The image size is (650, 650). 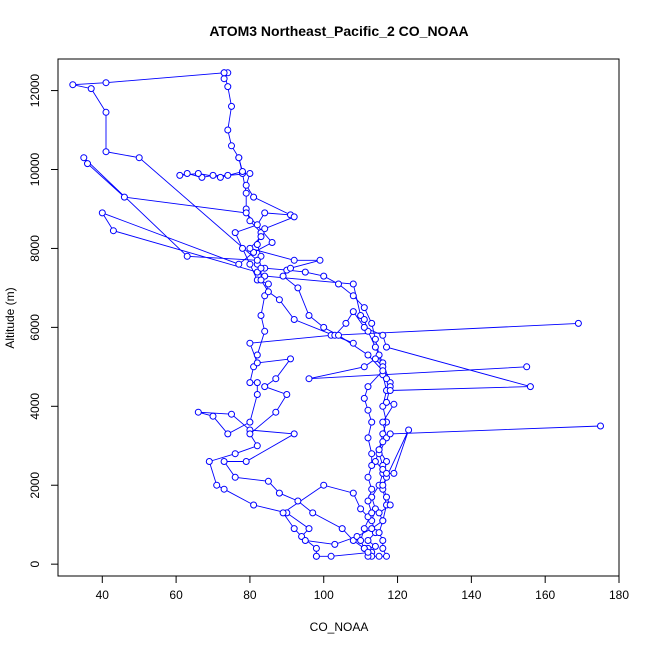 What do you see at coordinates (35, 91) in the screenshot?
I see `y-tick-label: 12000` at bounding box center [35, 91].